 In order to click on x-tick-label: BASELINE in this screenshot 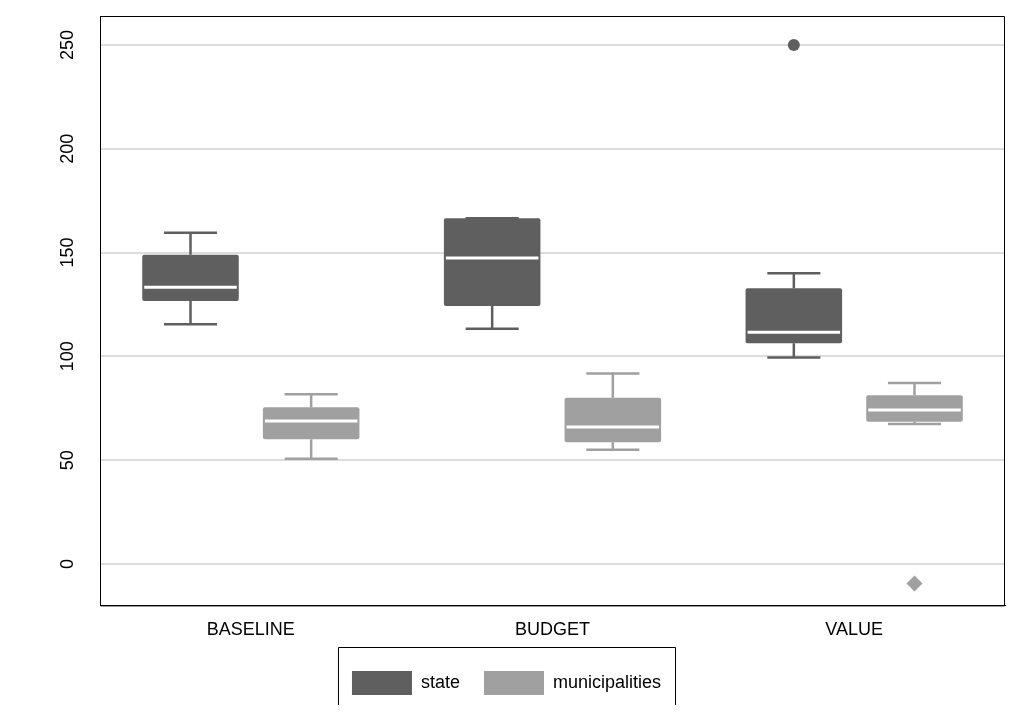, I will do `click(250, 629)`.